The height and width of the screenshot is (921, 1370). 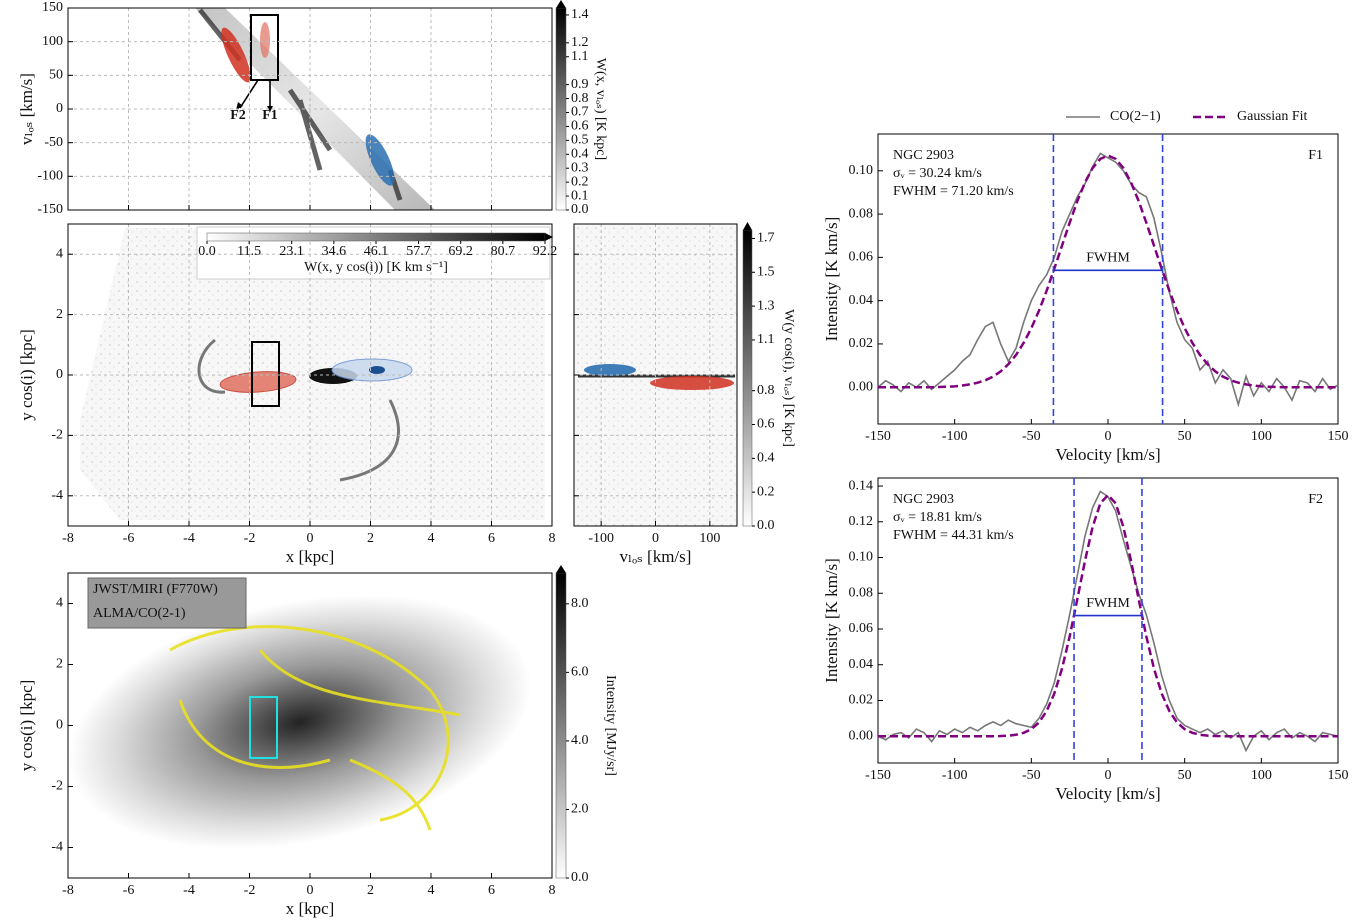 What do you see at coordinates (53, 142) in the screenshot?
I see `y-tick-label: -50` at bounding box center [53, 142].